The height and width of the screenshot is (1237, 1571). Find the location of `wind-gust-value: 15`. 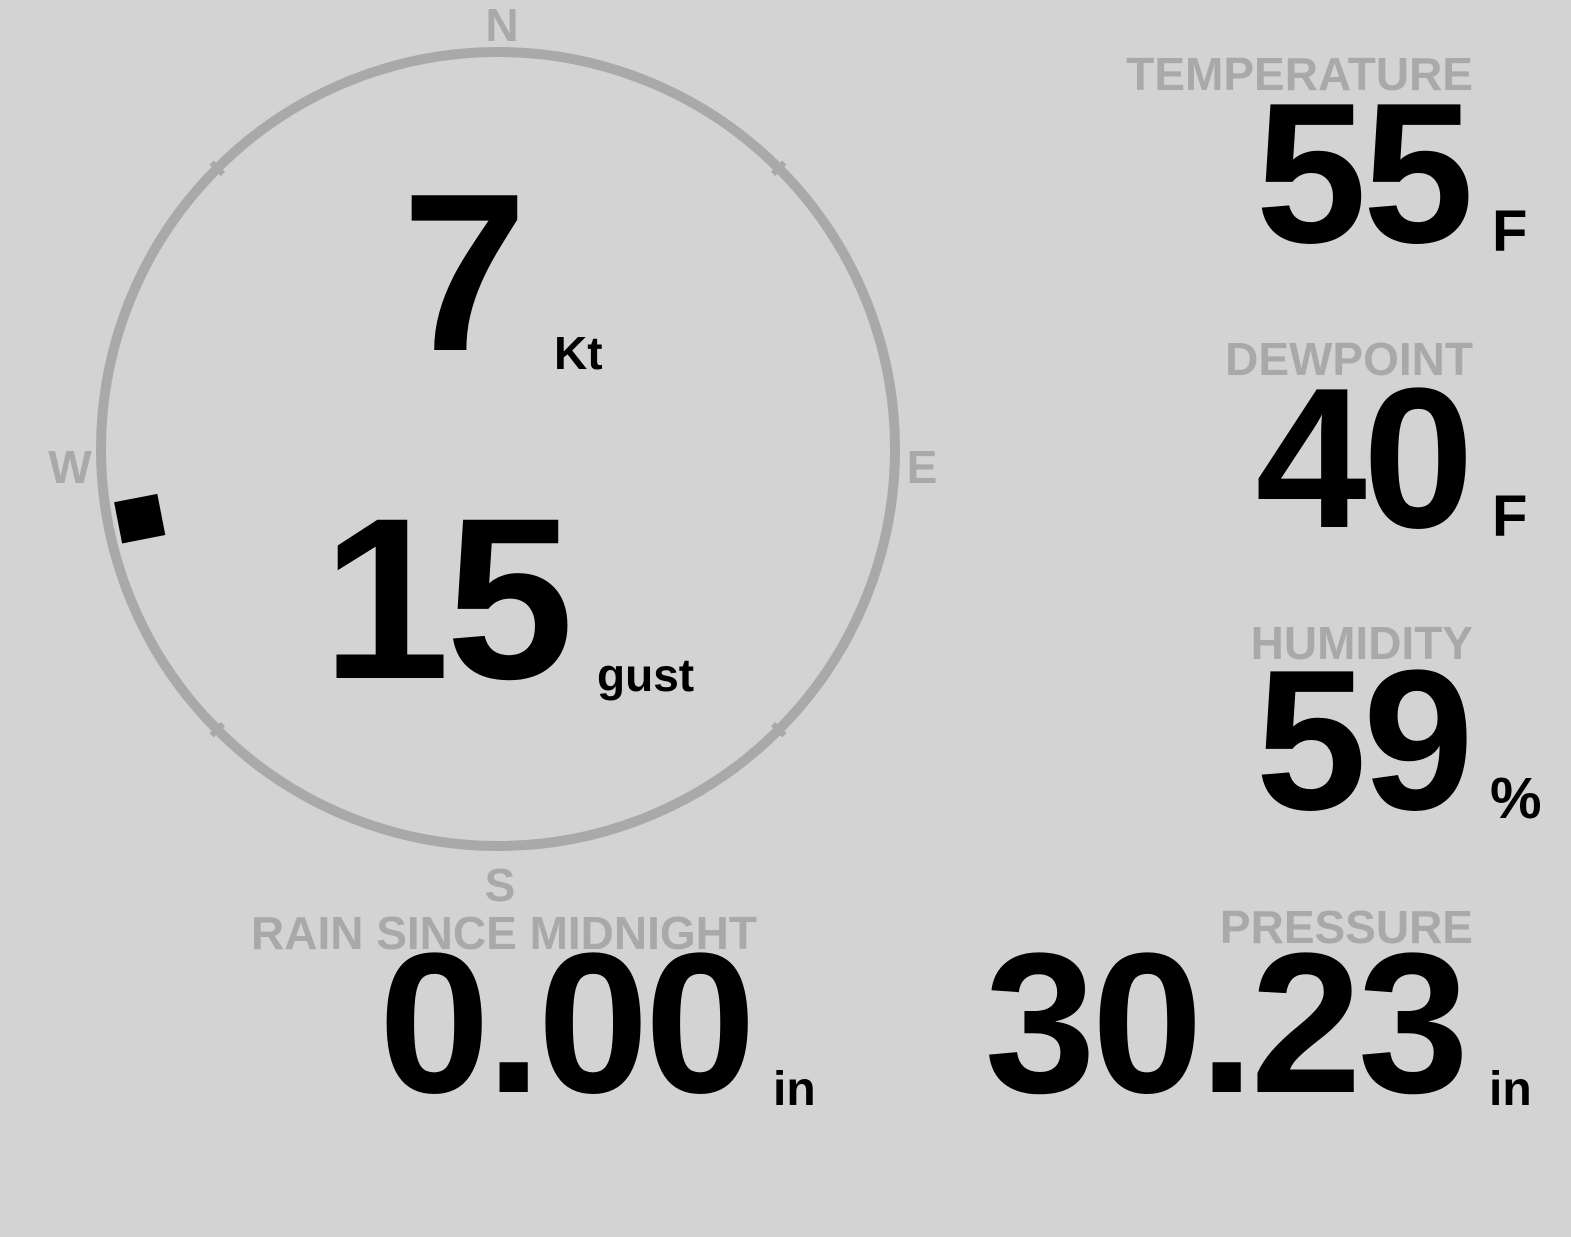

wind-gust-value: 15 is located at coordinates (448, 598).